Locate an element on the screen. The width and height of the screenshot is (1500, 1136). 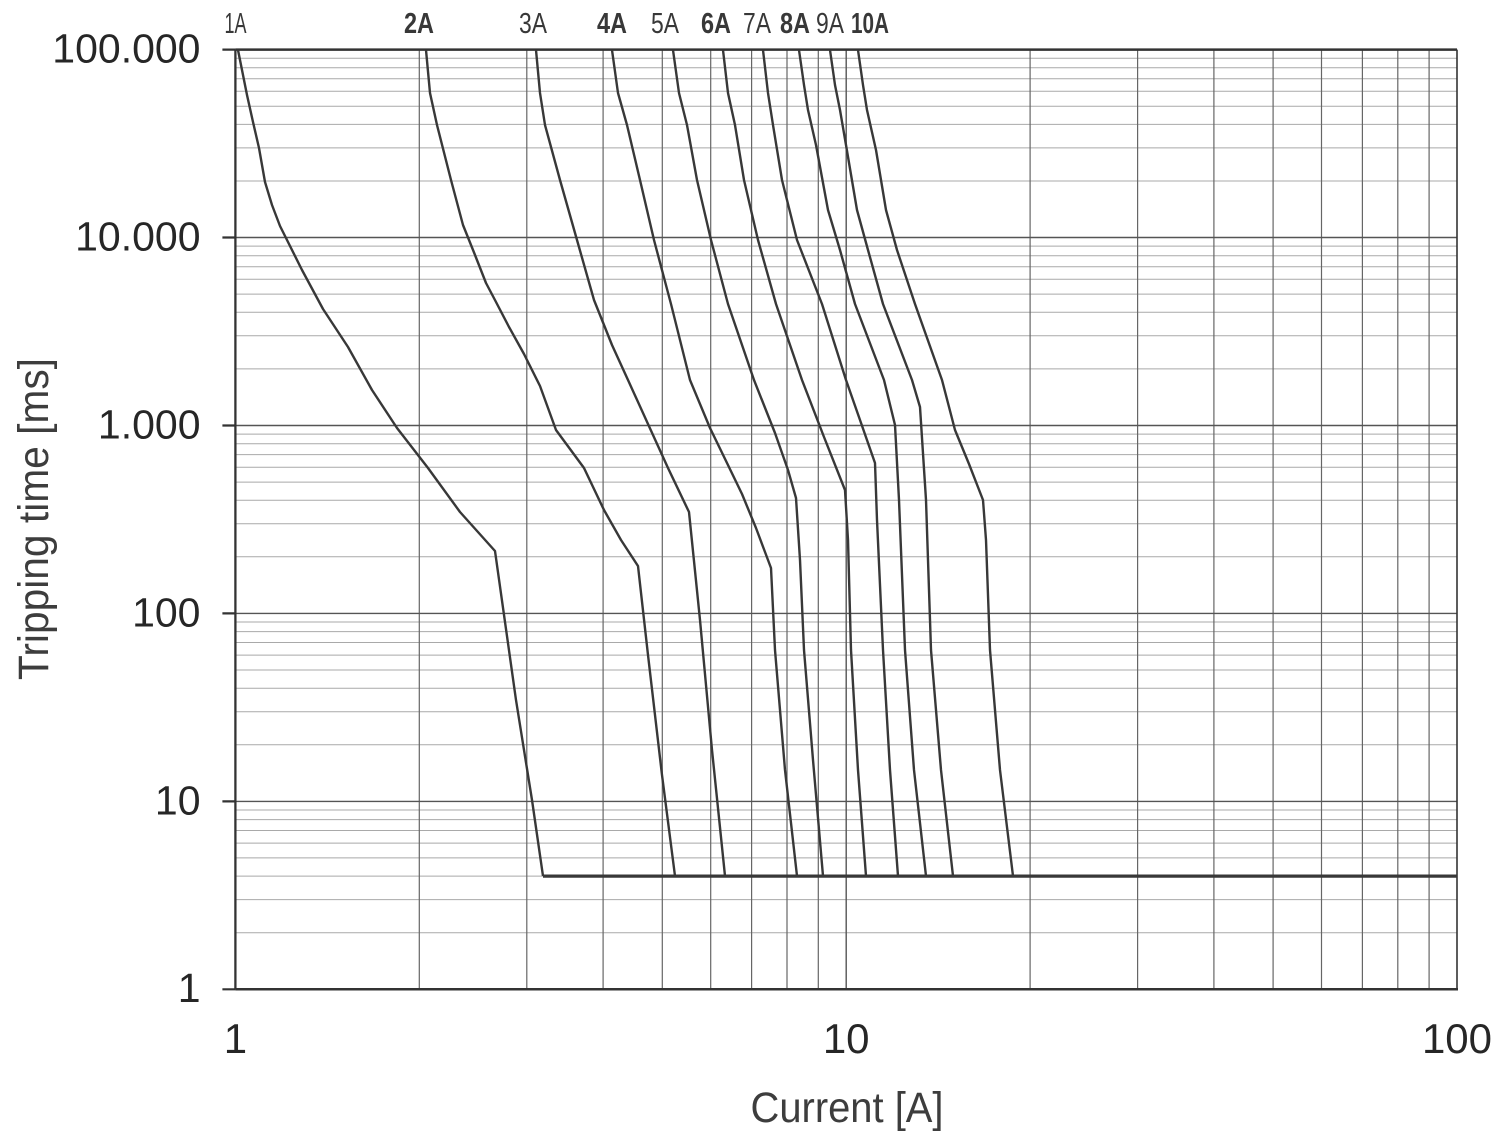
svg-text: 1.000 is located at coordinates (149, 424).